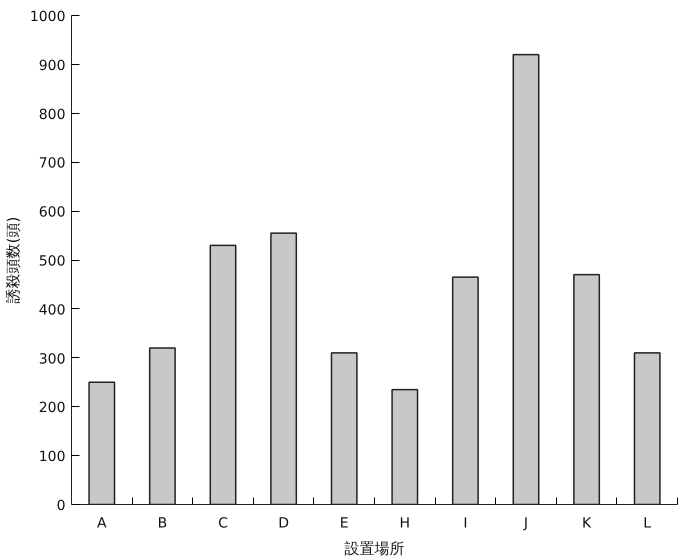  What do you see at coordinates (52, 212) in the screenshot?
I see `y-tick-label: 600` at bounding box center [52, 212].